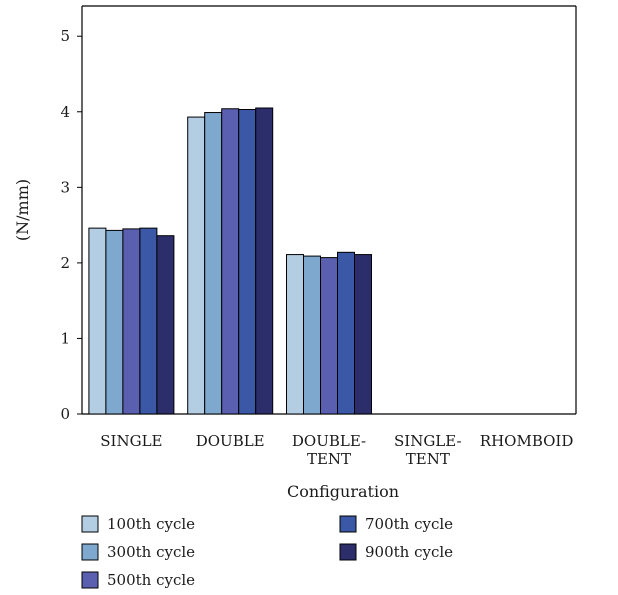  Describe the element at coordinates (22, 210) in the screenshot. I see `y-axis-title: (N/mm)` at that location.